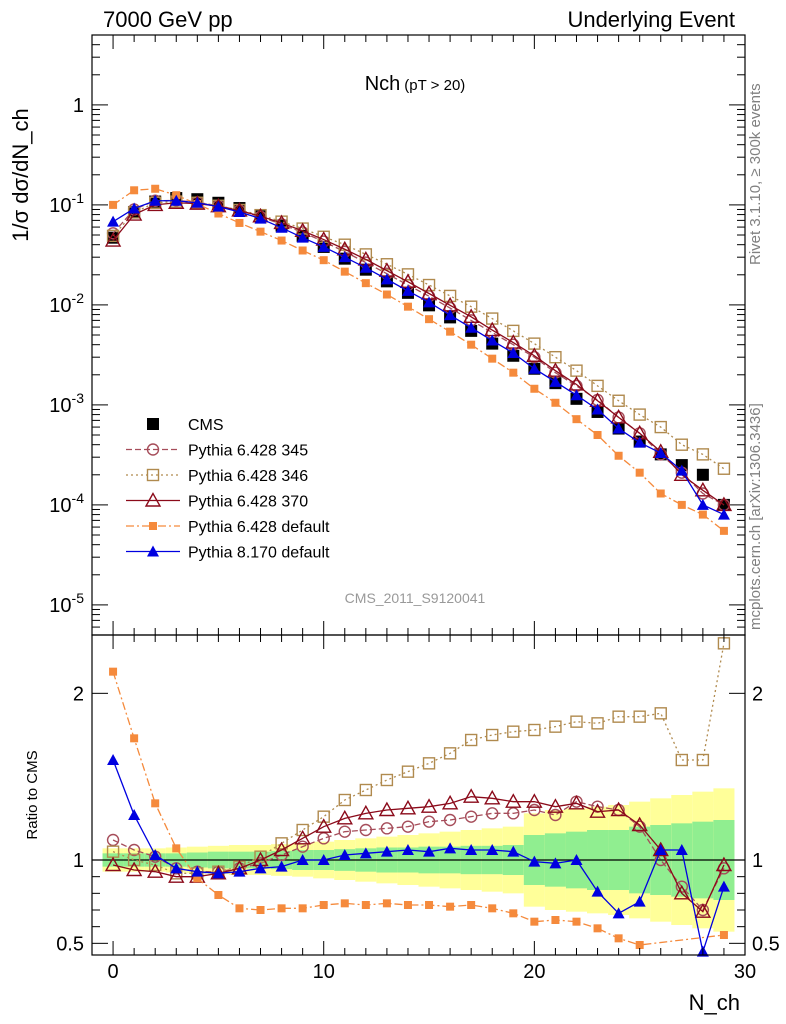 The height and width of the screenshot is (1024, 786). What do you see at coordinates (185, 425) in the screenshot?
I see `legend-entry-cms: CMS` at bounding box center [185, 425].